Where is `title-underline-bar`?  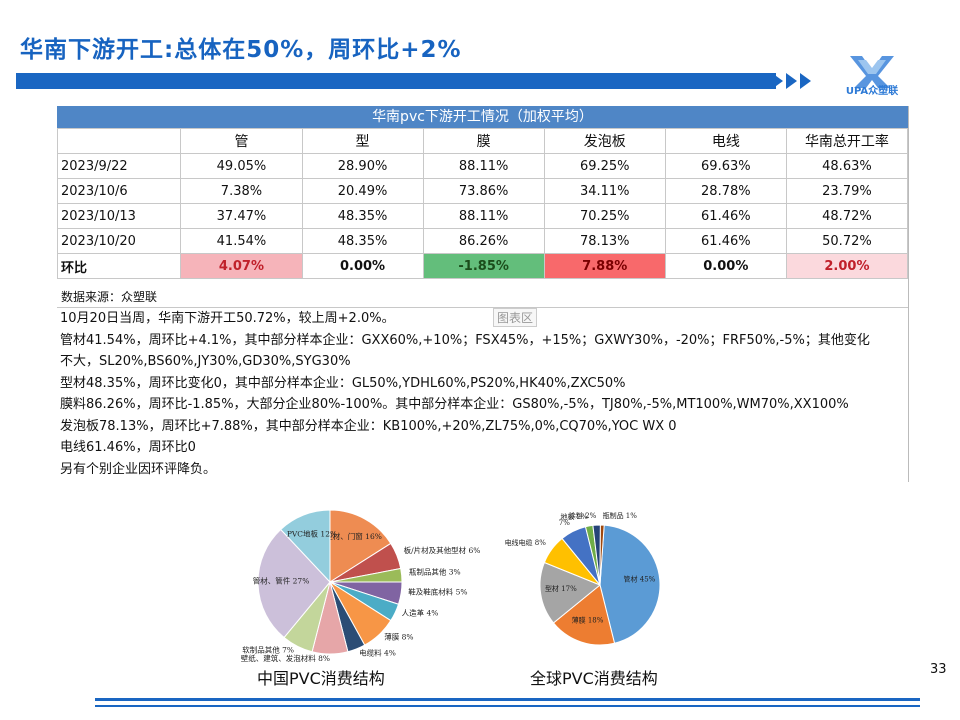 title-underline-bar is located at coordinates (396, 81).